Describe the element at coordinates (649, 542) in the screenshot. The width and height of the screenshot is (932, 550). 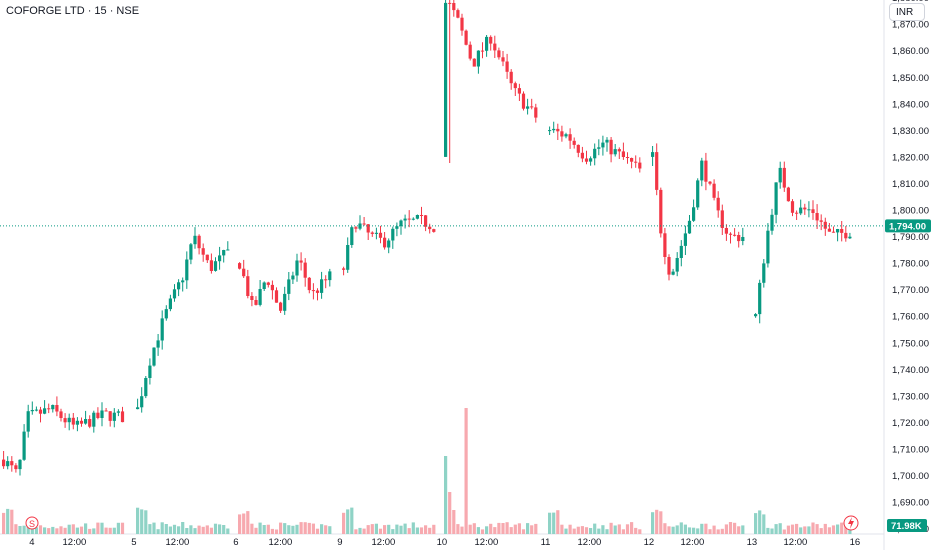
I see `x-tick-label: 12` at that location.